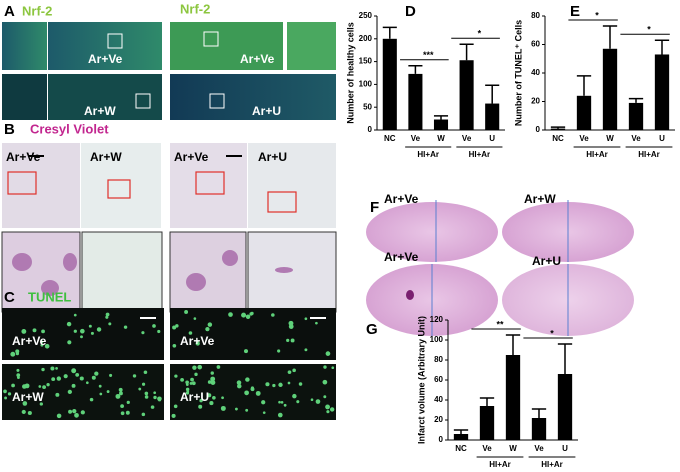 The width and height of the screenshot is (680, 472). What do you see at coordinates (372, 329) in the screenshot?
I see `panel-letter: G` at bounding box center [372, 329].